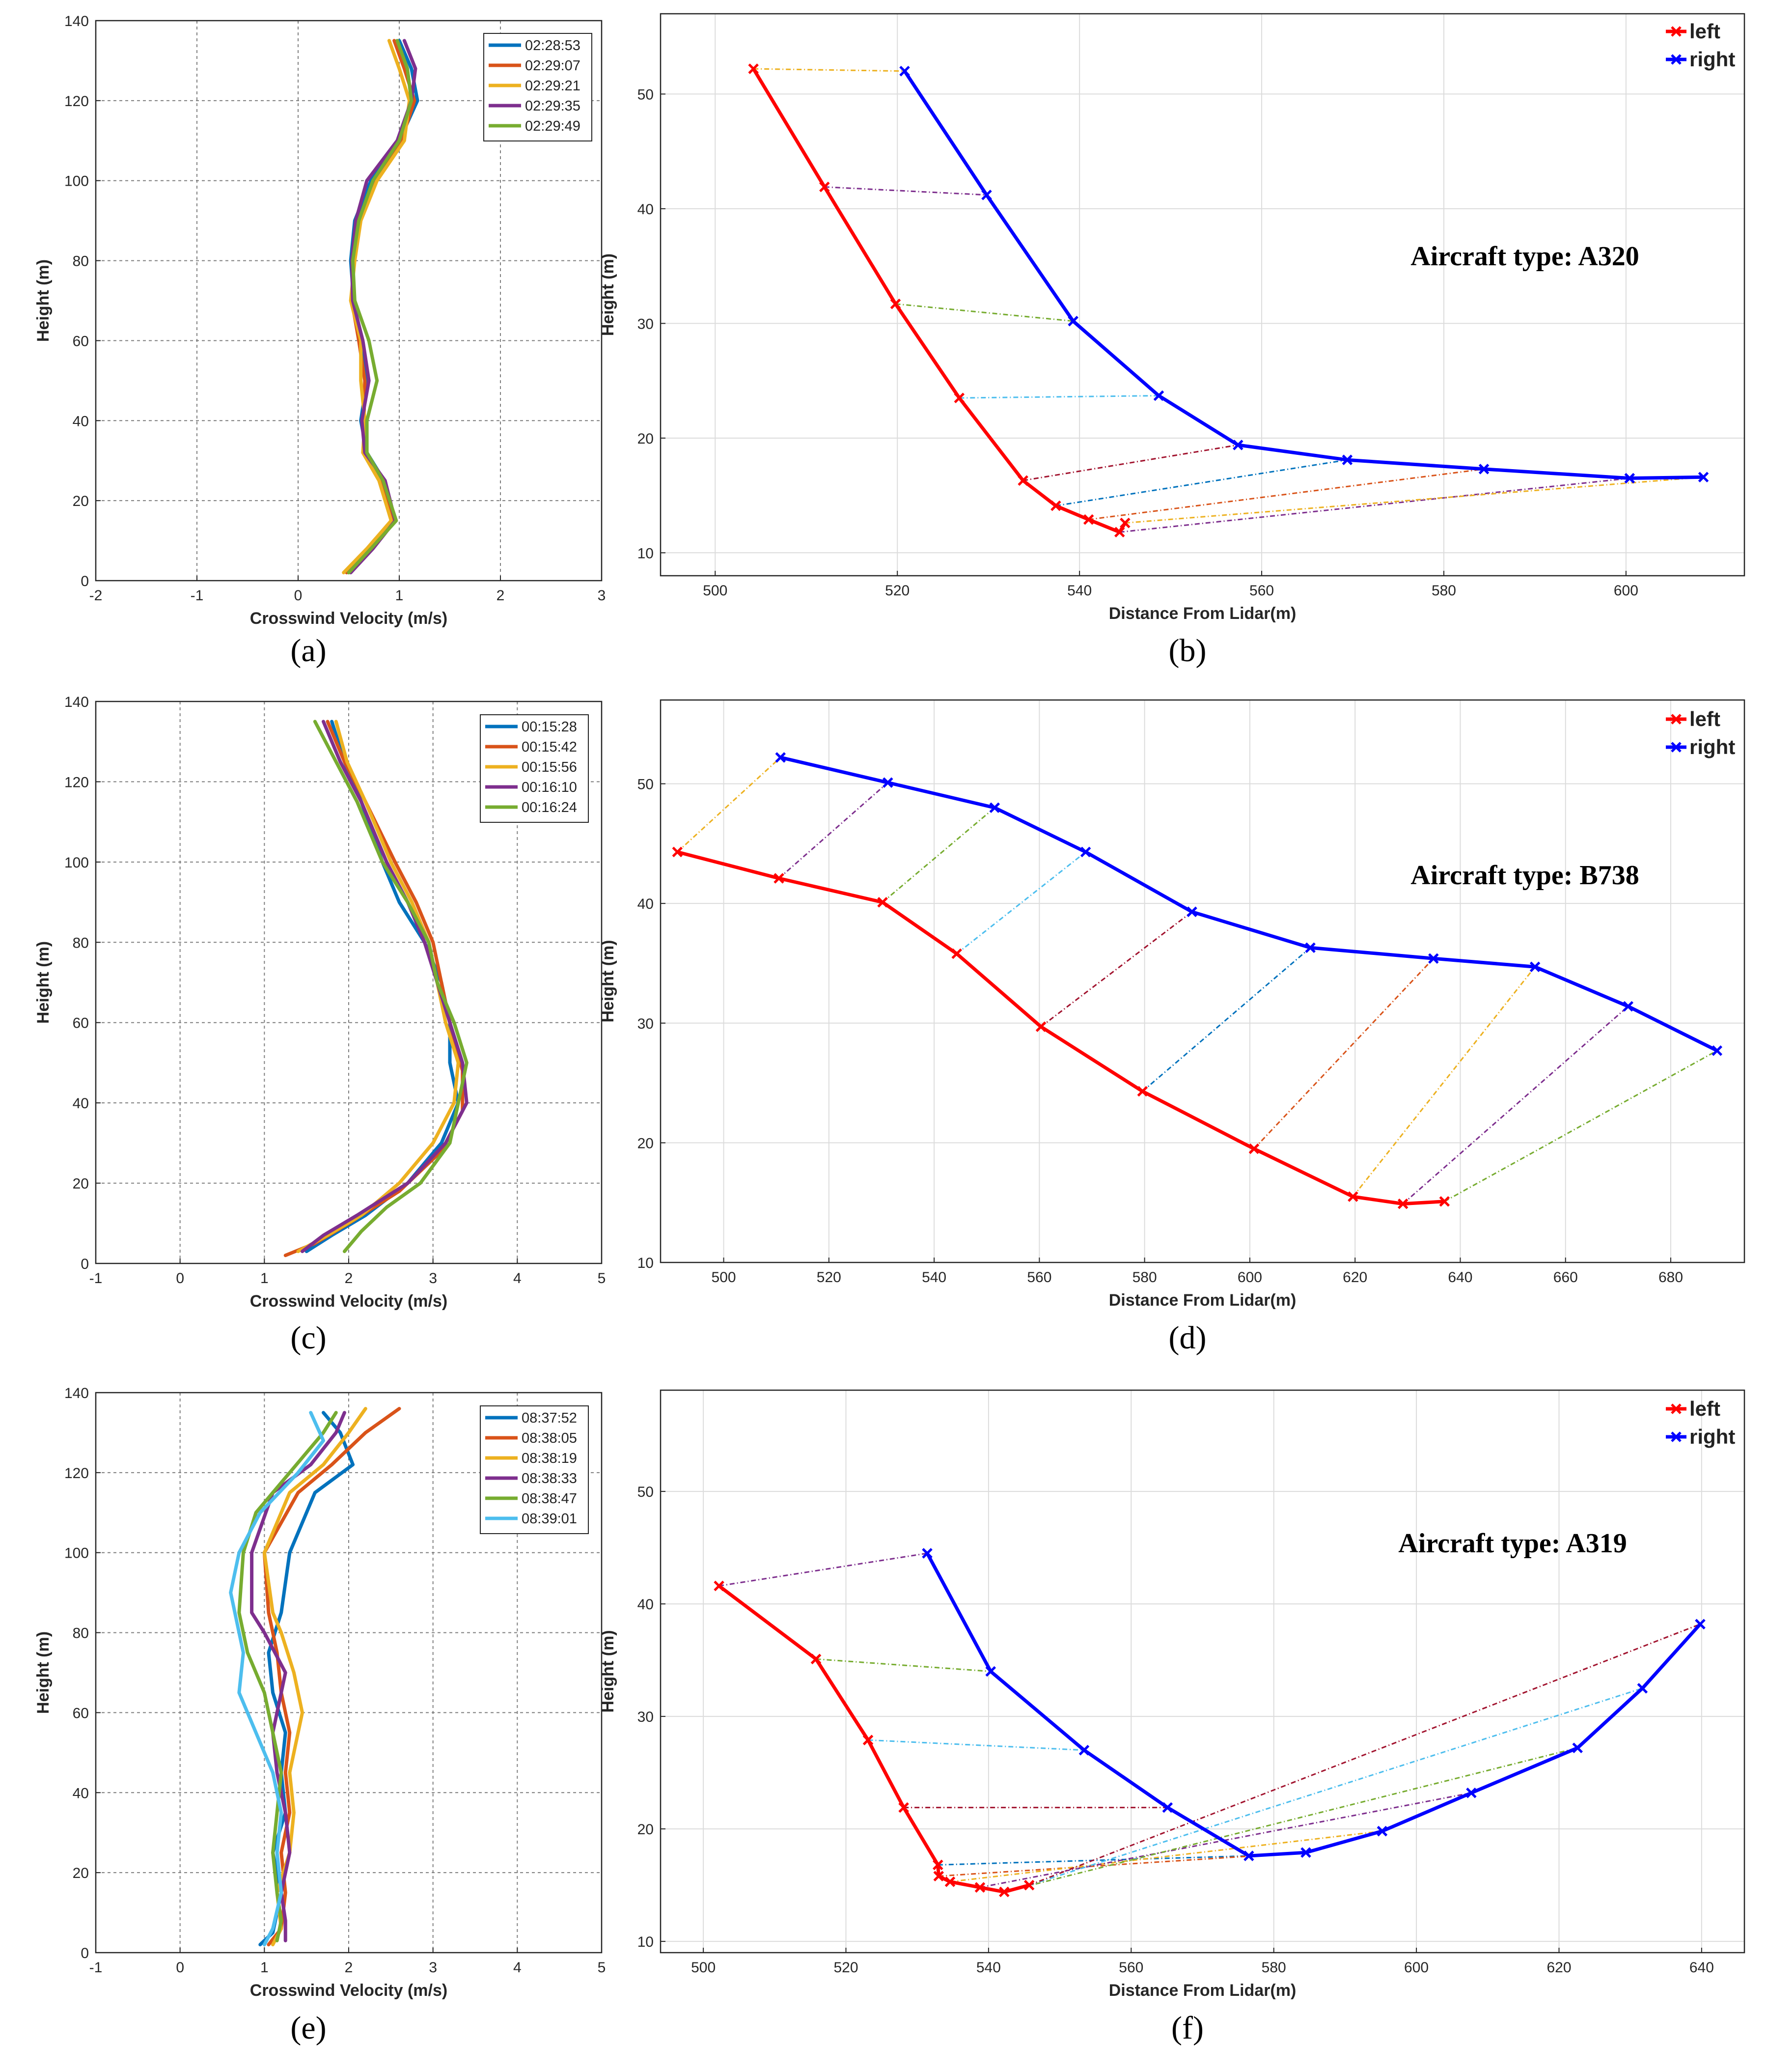  Describe the element at coordinates (549, 1478) in the screenshot. I see `legend-label: 08:38:33` at that location.